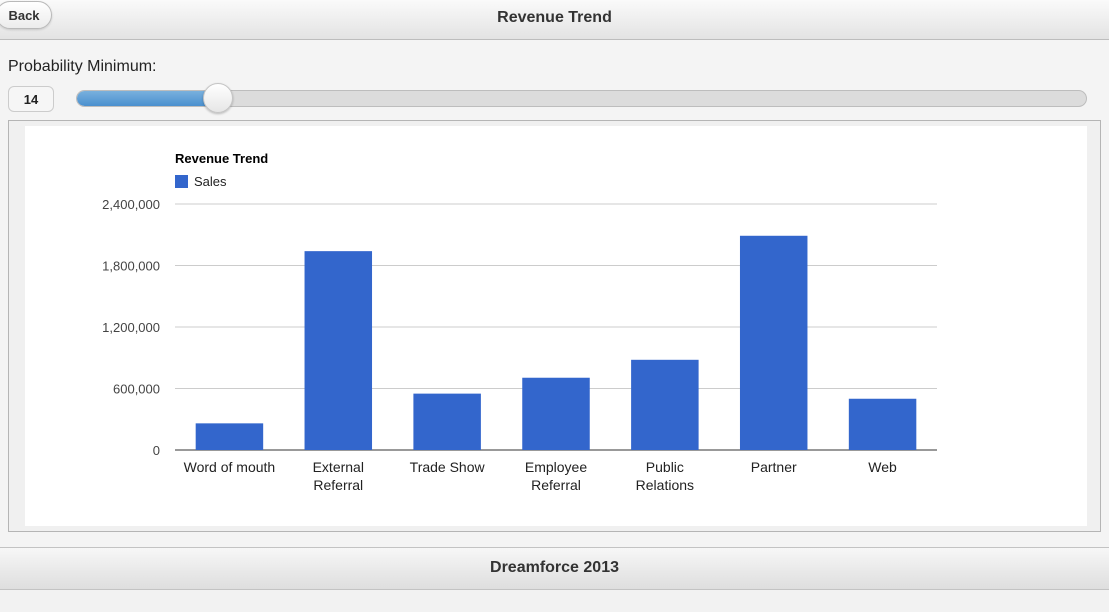 The width and height of the screenshot is (1109, 612). I want to click on chart-legend: Sales, so click(201, 181).